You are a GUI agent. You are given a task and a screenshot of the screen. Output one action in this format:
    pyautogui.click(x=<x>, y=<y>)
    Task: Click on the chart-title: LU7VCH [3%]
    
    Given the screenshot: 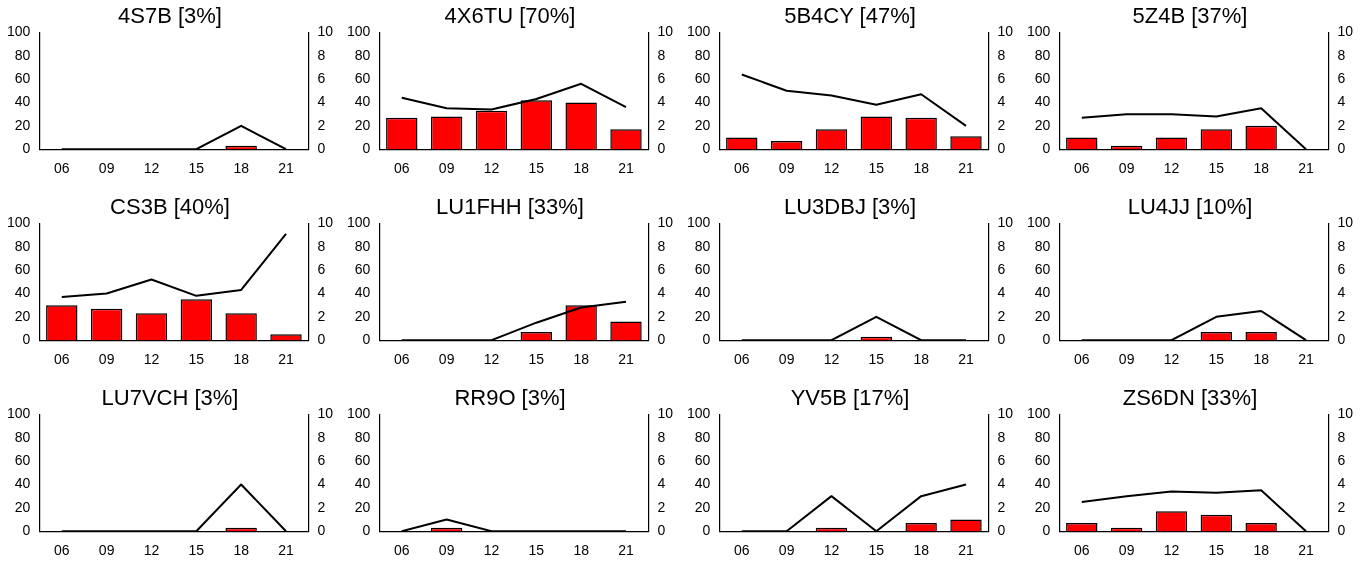 What is the action you would take?
    pyautogui.click(x=170, y=398)
    